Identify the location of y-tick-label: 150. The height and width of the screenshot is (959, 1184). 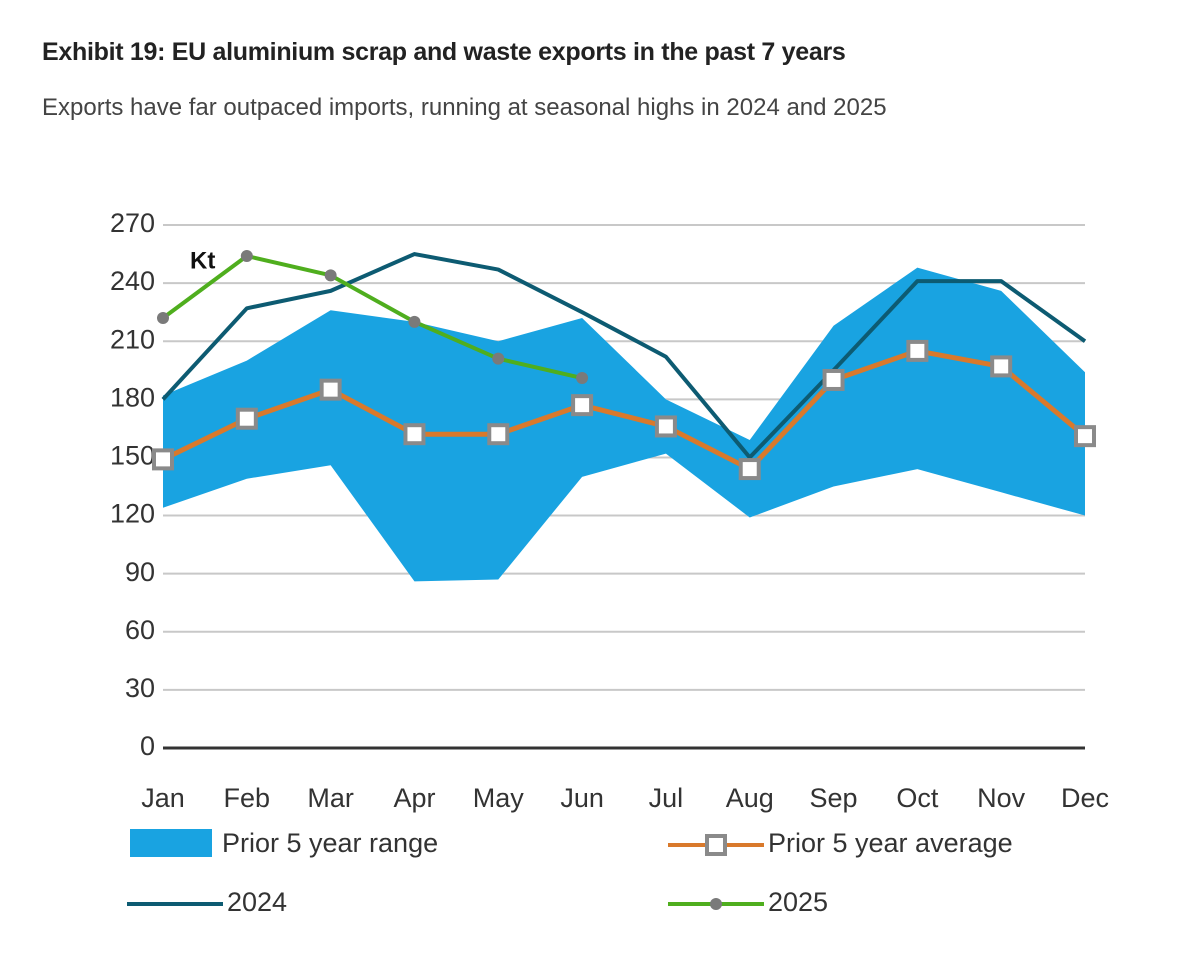
(132, 456).